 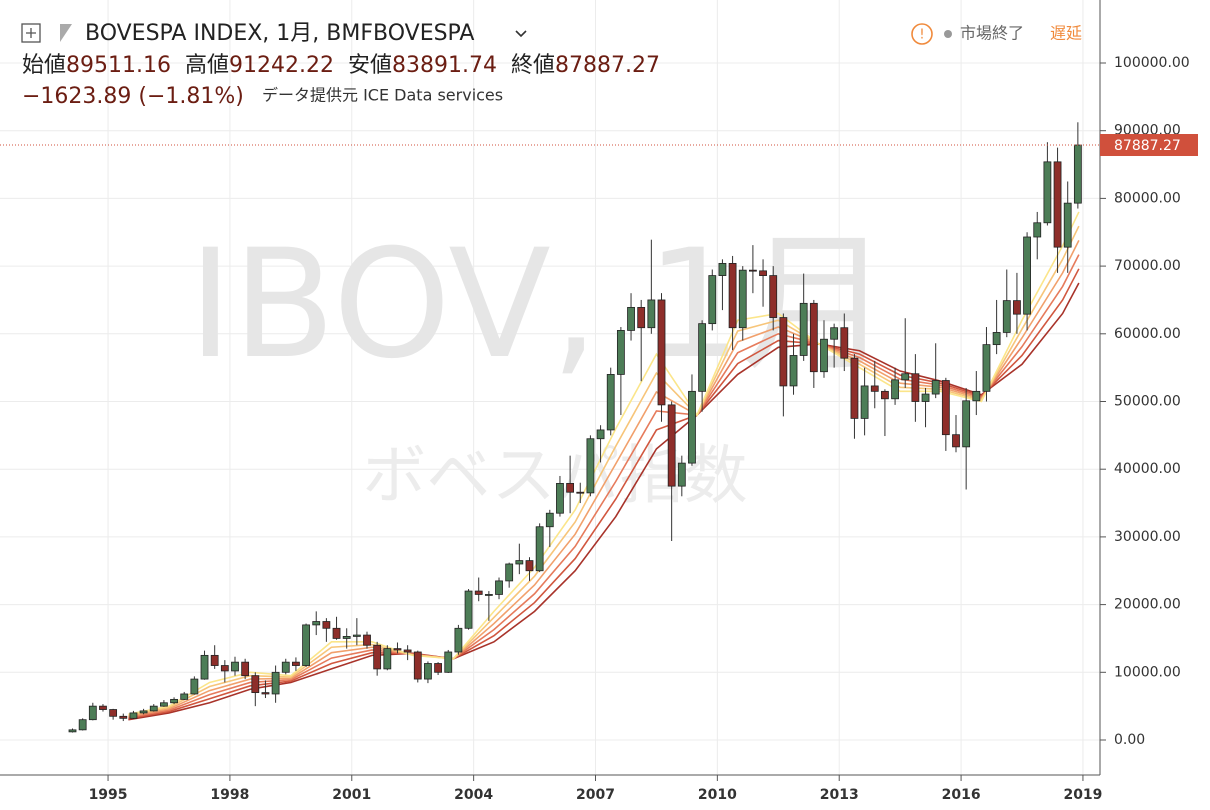 I want to click on ohlc-label: 高値, so click(x=207, y=65).